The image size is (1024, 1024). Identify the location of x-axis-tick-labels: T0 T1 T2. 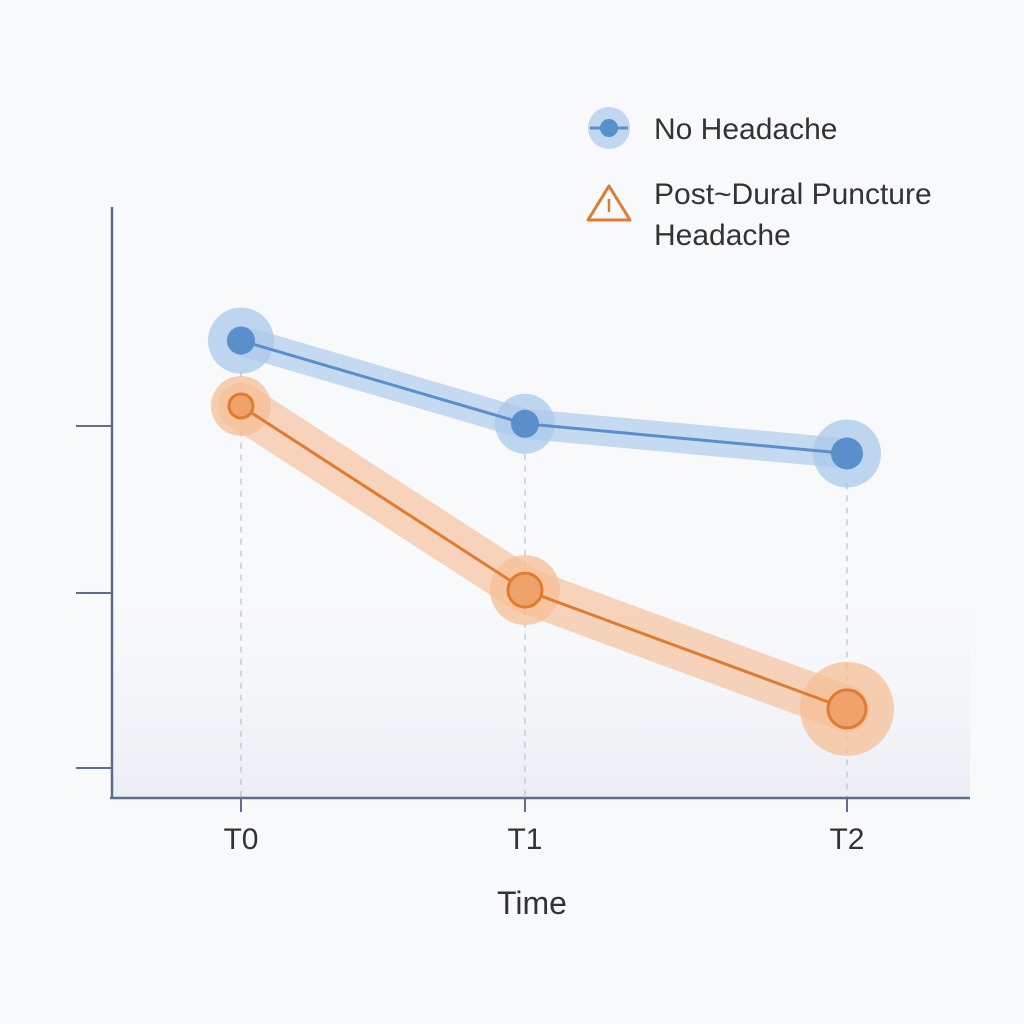
(543, 839).